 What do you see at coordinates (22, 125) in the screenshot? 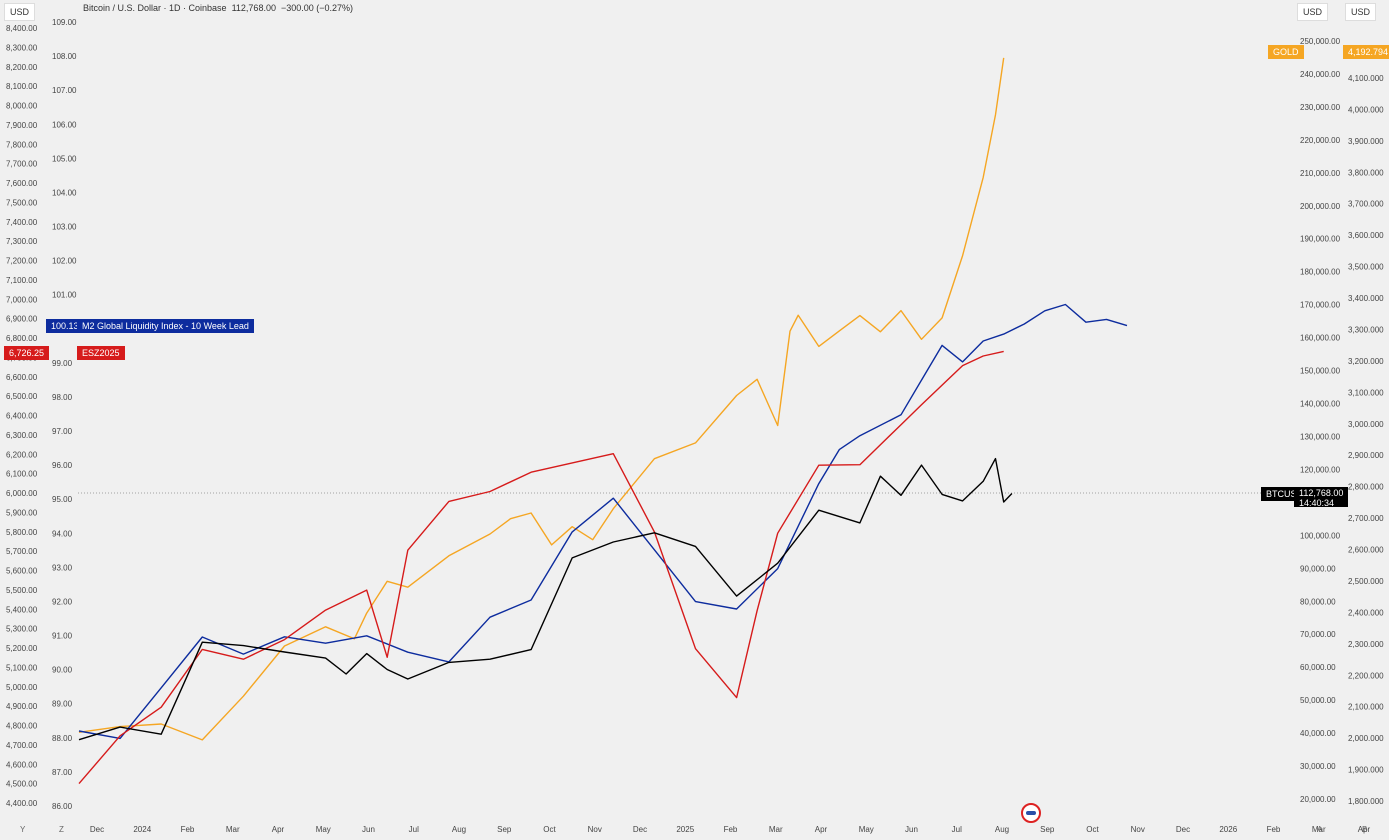
I see `es-axis-tick-label: 7,900.00` at bounding box center [22, 125].